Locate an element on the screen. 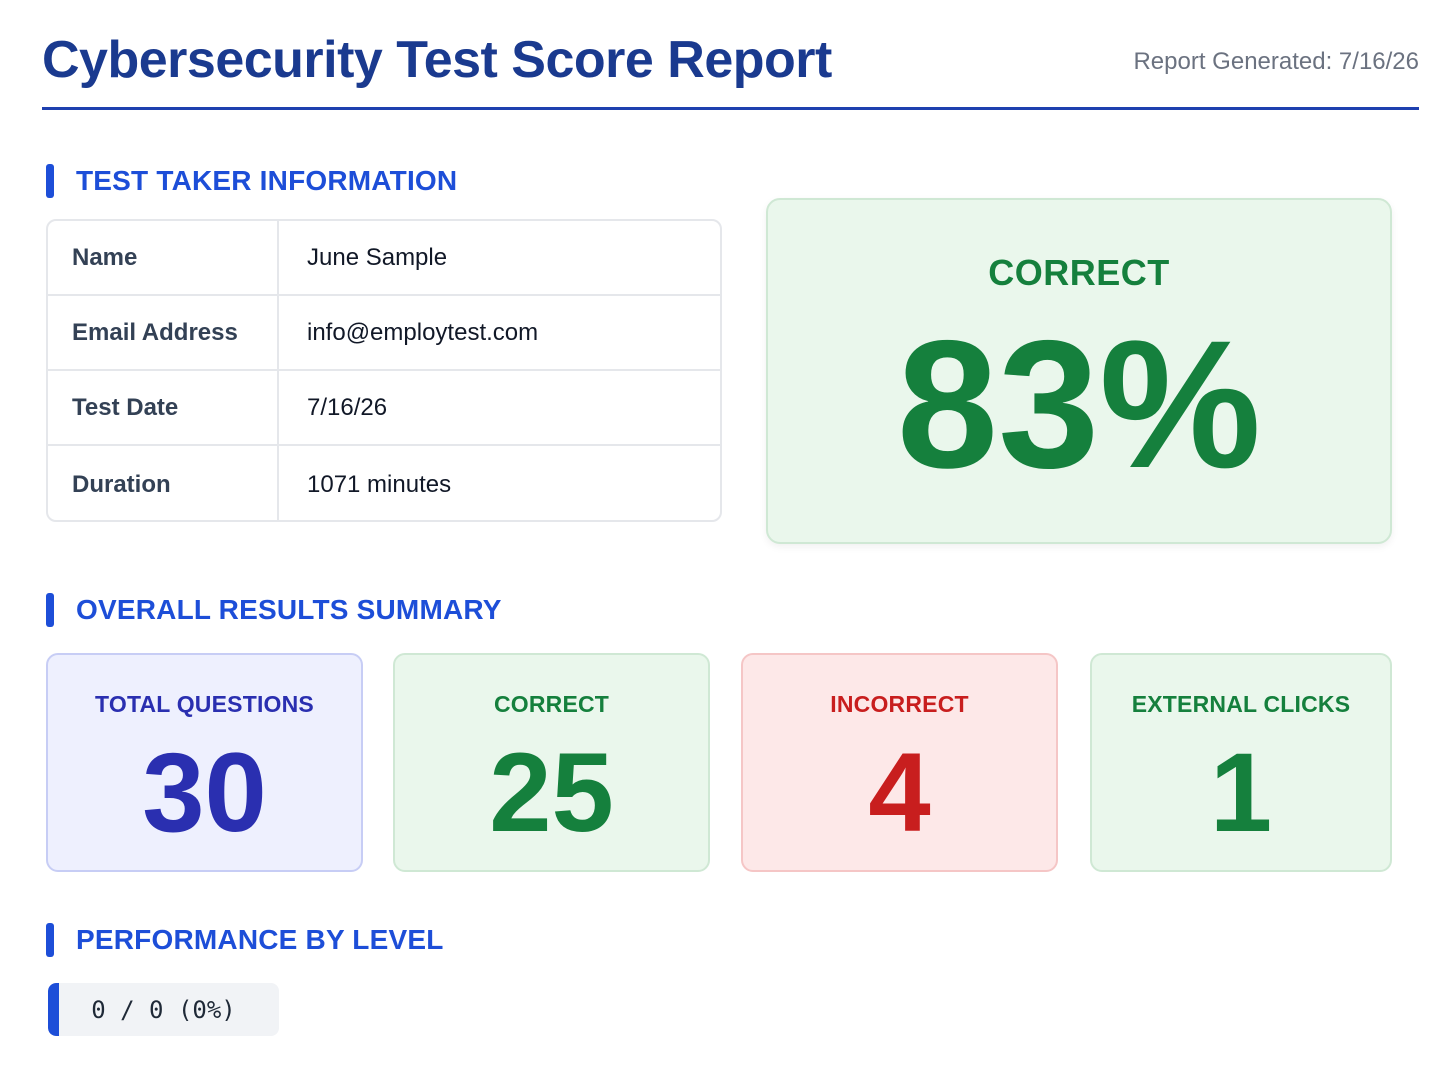 The height and width of the screenshot is (1086, 1448). row-label-name: Name is located at coordinates (163, 257).